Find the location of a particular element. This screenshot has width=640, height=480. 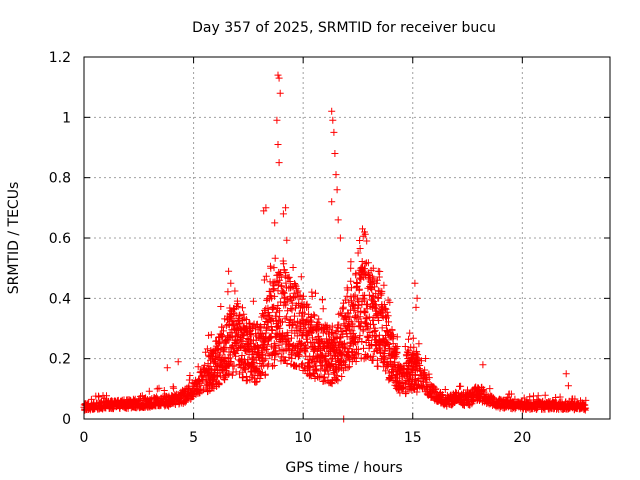

y-tick-label: 0.6 is located at coordinates (60, 239).